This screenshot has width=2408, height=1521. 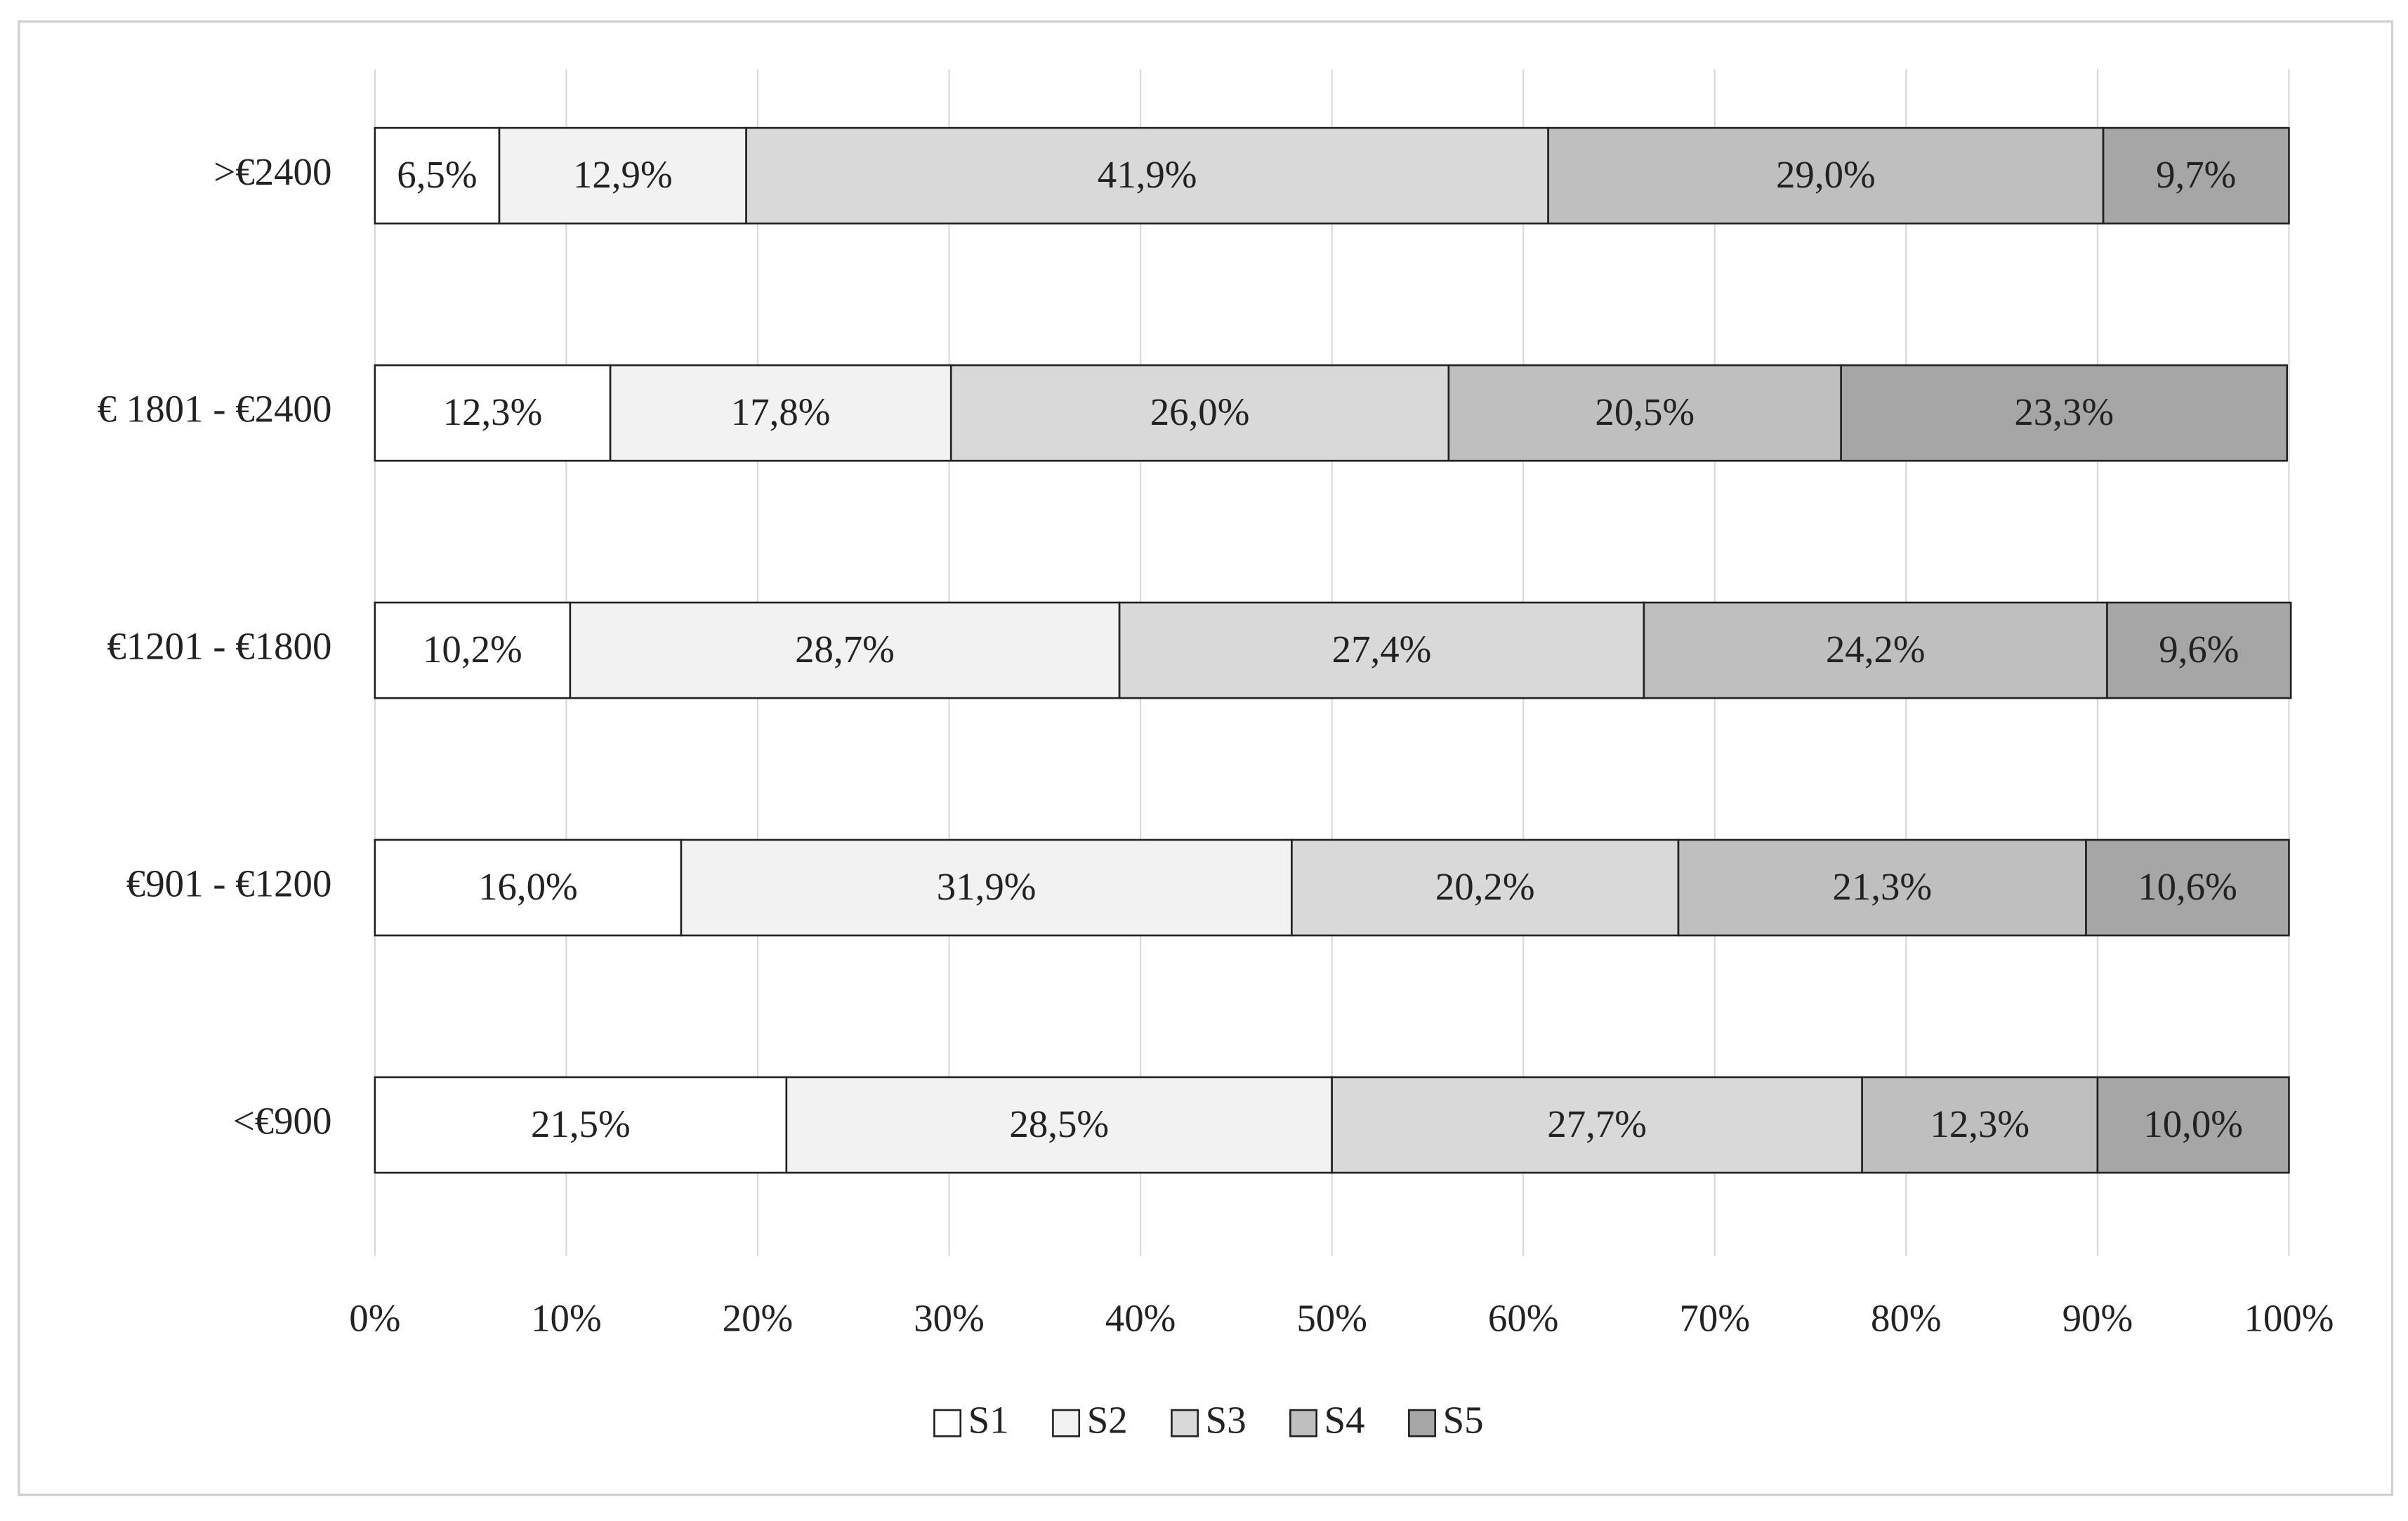 I want to click on x-tick-label: 10%, so click(x=567, y=1317).